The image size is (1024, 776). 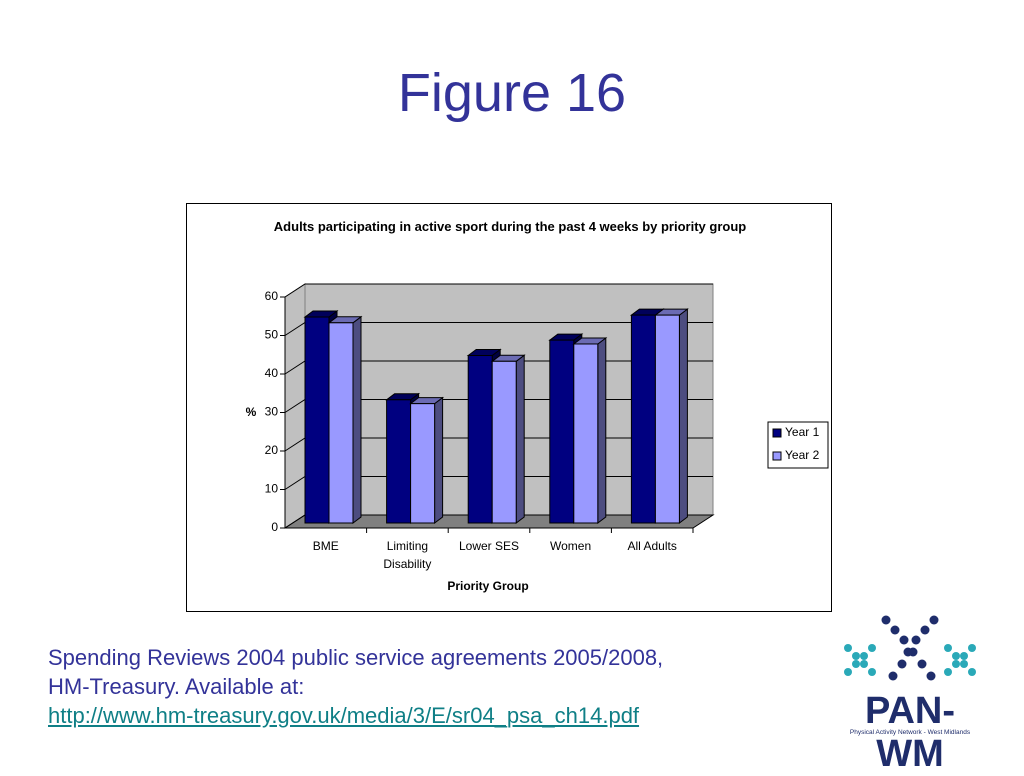 What do you see at coordinates (802, 455) in the screenshot?
I see `legend-label: Year 2` at bounding box center [802, 455].